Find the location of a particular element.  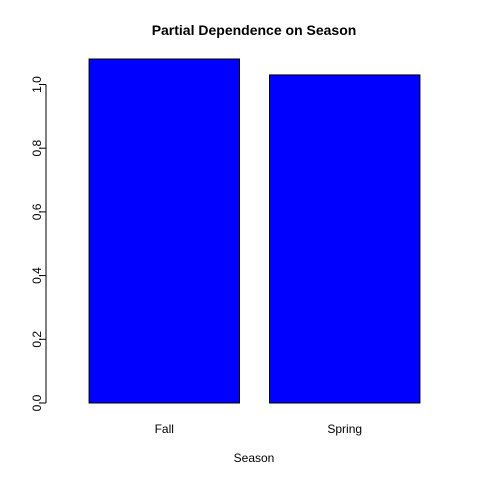

x-tick-label-fall: Fall is located at coordinates (164, 429).